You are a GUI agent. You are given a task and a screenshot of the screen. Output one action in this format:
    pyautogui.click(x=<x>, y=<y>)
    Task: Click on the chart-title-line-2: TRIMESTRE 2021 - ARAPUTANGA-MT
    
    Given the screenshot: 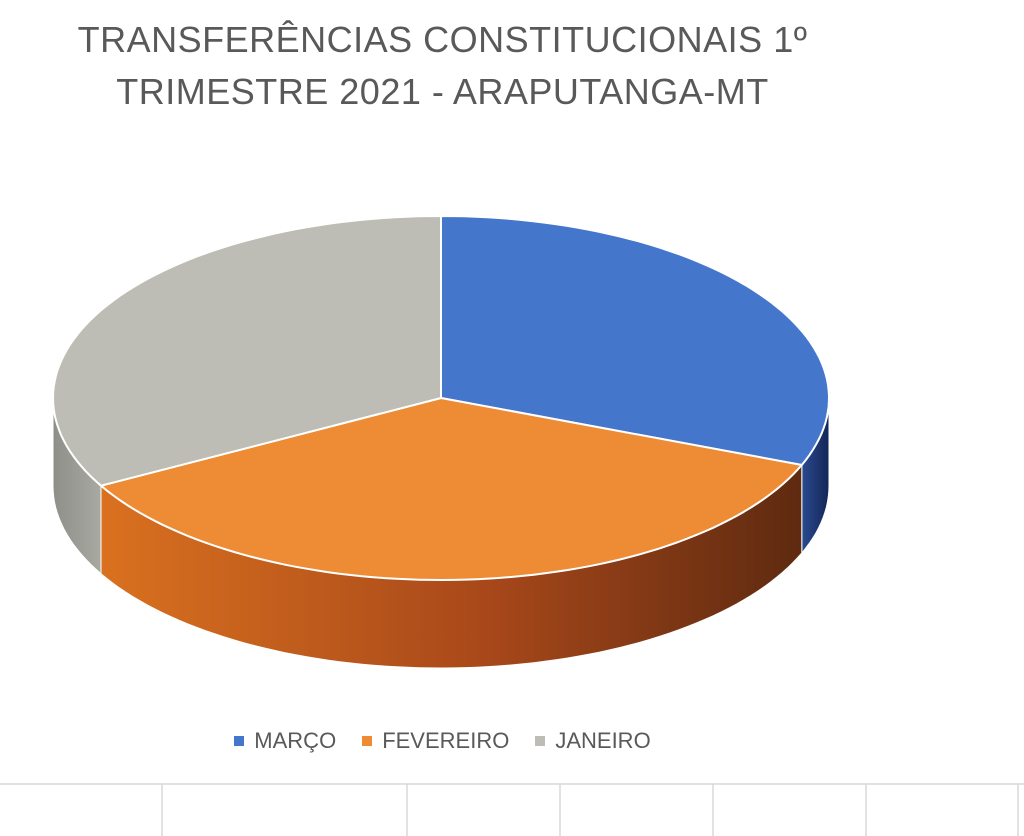 What is the action you would take?
    pyautogui.click(x=442, y=91)
    